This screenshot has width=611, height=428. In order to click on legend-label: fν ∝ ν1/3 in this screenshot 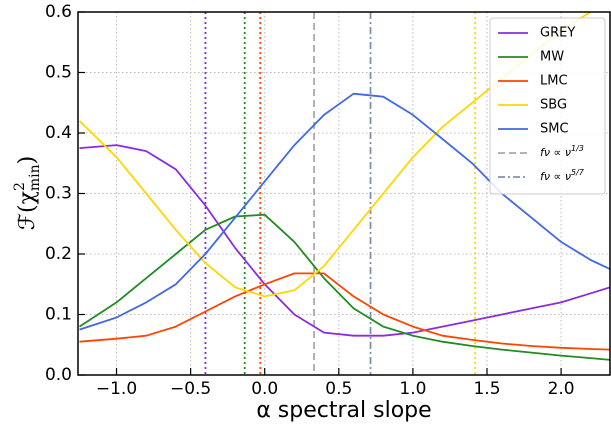, I will do `click(562, 152)`.